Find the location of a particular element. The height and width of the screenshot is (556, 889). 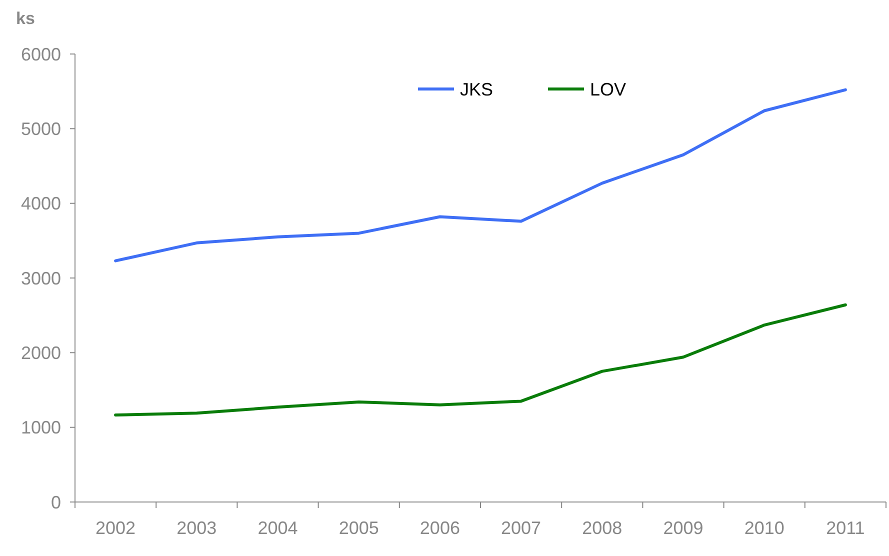

x-tick-label: 2009 is located at coordinates (683, 528).